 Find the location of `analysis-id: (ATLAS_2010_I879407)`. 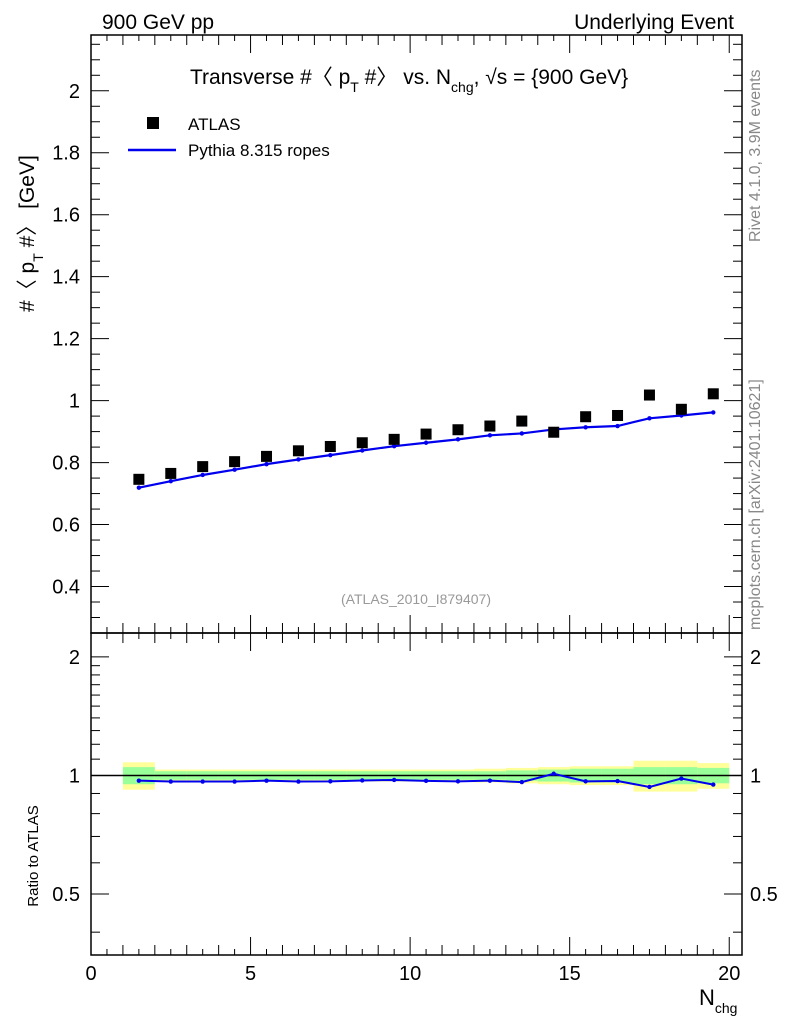

analysis-id: (ATLAS_2010_I879407) is located at coordinates (416, 599).